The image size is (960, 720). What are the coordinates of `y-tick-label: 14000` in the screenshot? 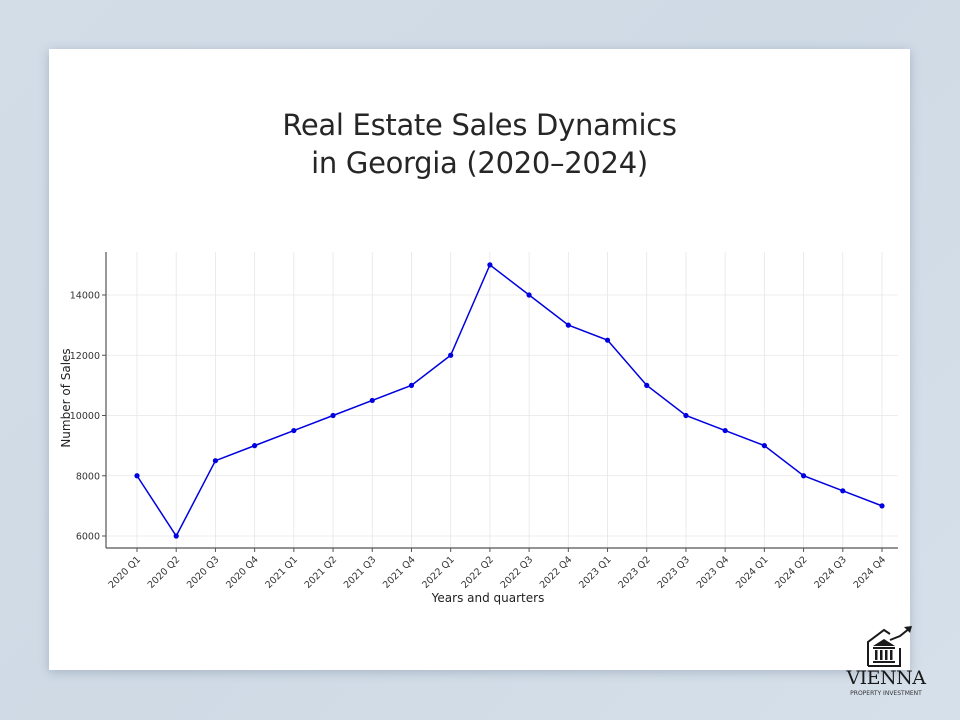 It's located at (85, 296).